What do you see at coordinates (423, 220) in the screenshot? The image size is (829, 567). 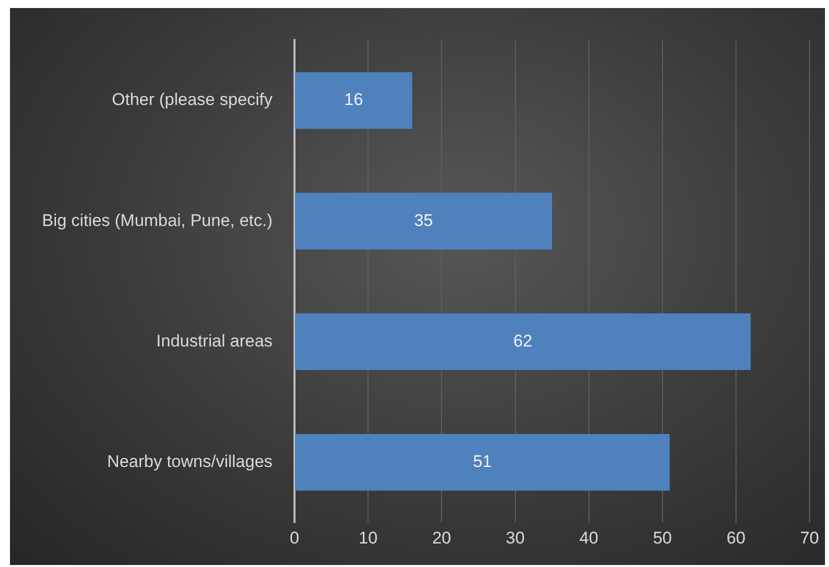 I see `data-label: 35` at bounding box center [423, 220].